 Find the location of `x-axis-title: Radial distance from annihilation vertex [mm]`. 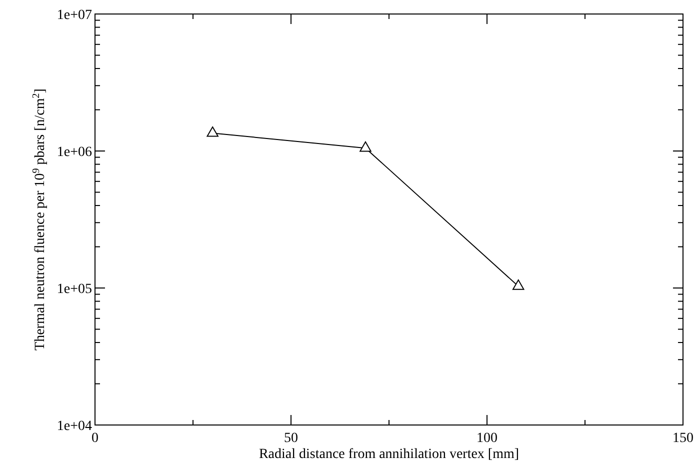

x-axis-title: Radial distance from annihilation vertex [mm] is located at coordinates (389, 454).